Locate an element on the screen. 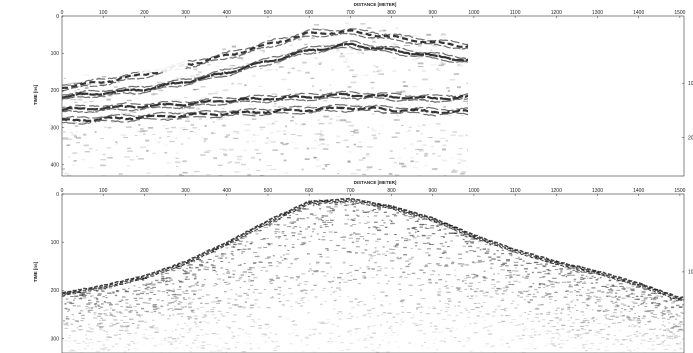 The width and height of the screenshot is (693, 353). x-tick-label-bottom: 600 is located at coordinates (309, 191).